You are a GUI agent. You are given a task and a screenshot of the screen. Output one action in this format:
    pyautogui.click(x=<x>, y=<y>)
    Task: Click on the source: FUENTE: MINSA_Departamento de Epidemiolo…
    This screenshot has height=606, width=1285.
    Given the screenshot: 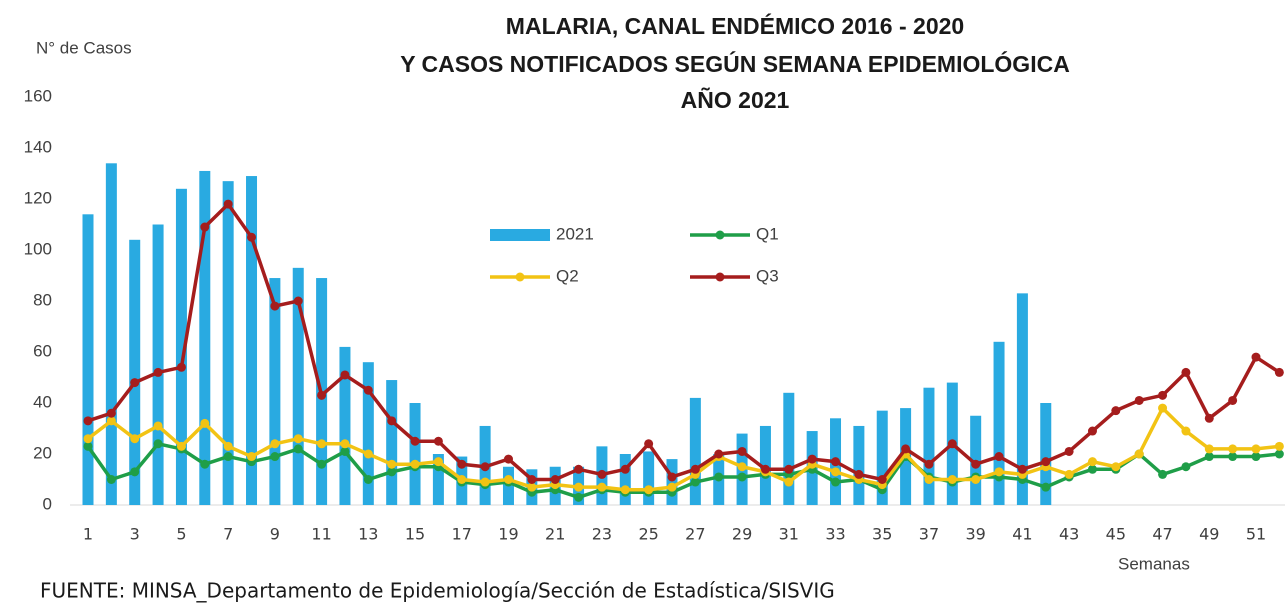 What is the action you would take?
    pyautogui.click(x=437, y=591)
    